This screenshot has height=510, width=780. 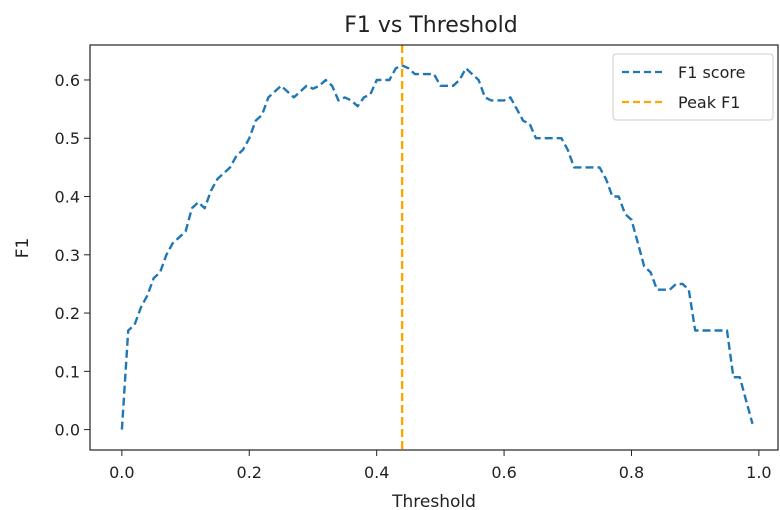 What do you see at coordinates (121, 472) in the screenshot?
I see `x-tick-label: 0.0` at bounding box center [121, 472].